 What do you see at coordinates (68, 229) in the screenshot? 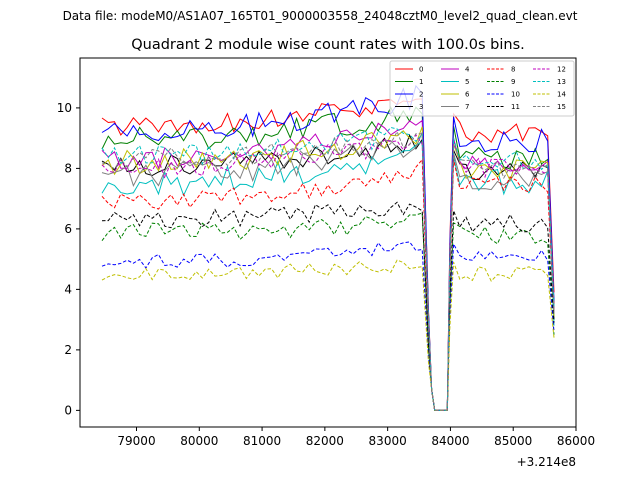
I see `y-tick-label: 6` at bounding box center [68, 229].